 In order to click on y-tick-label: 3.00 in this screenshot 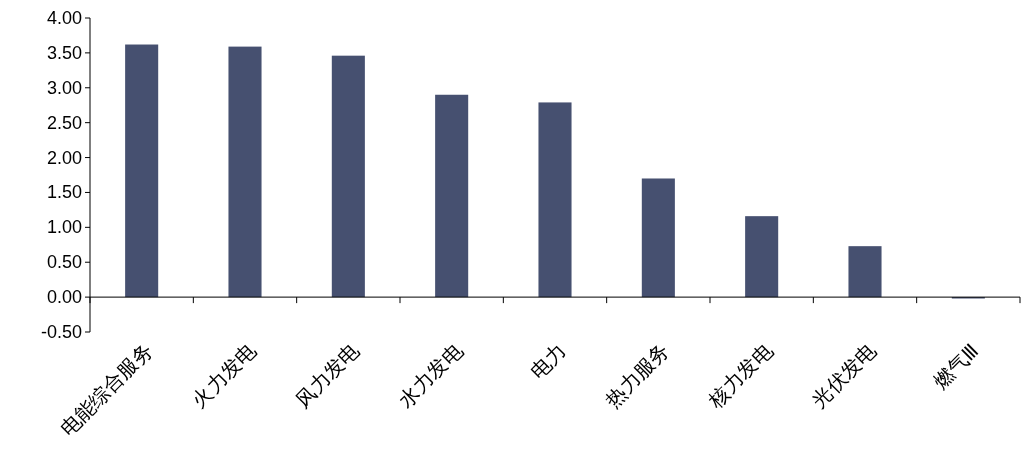, I will do `click(64, 87)`.